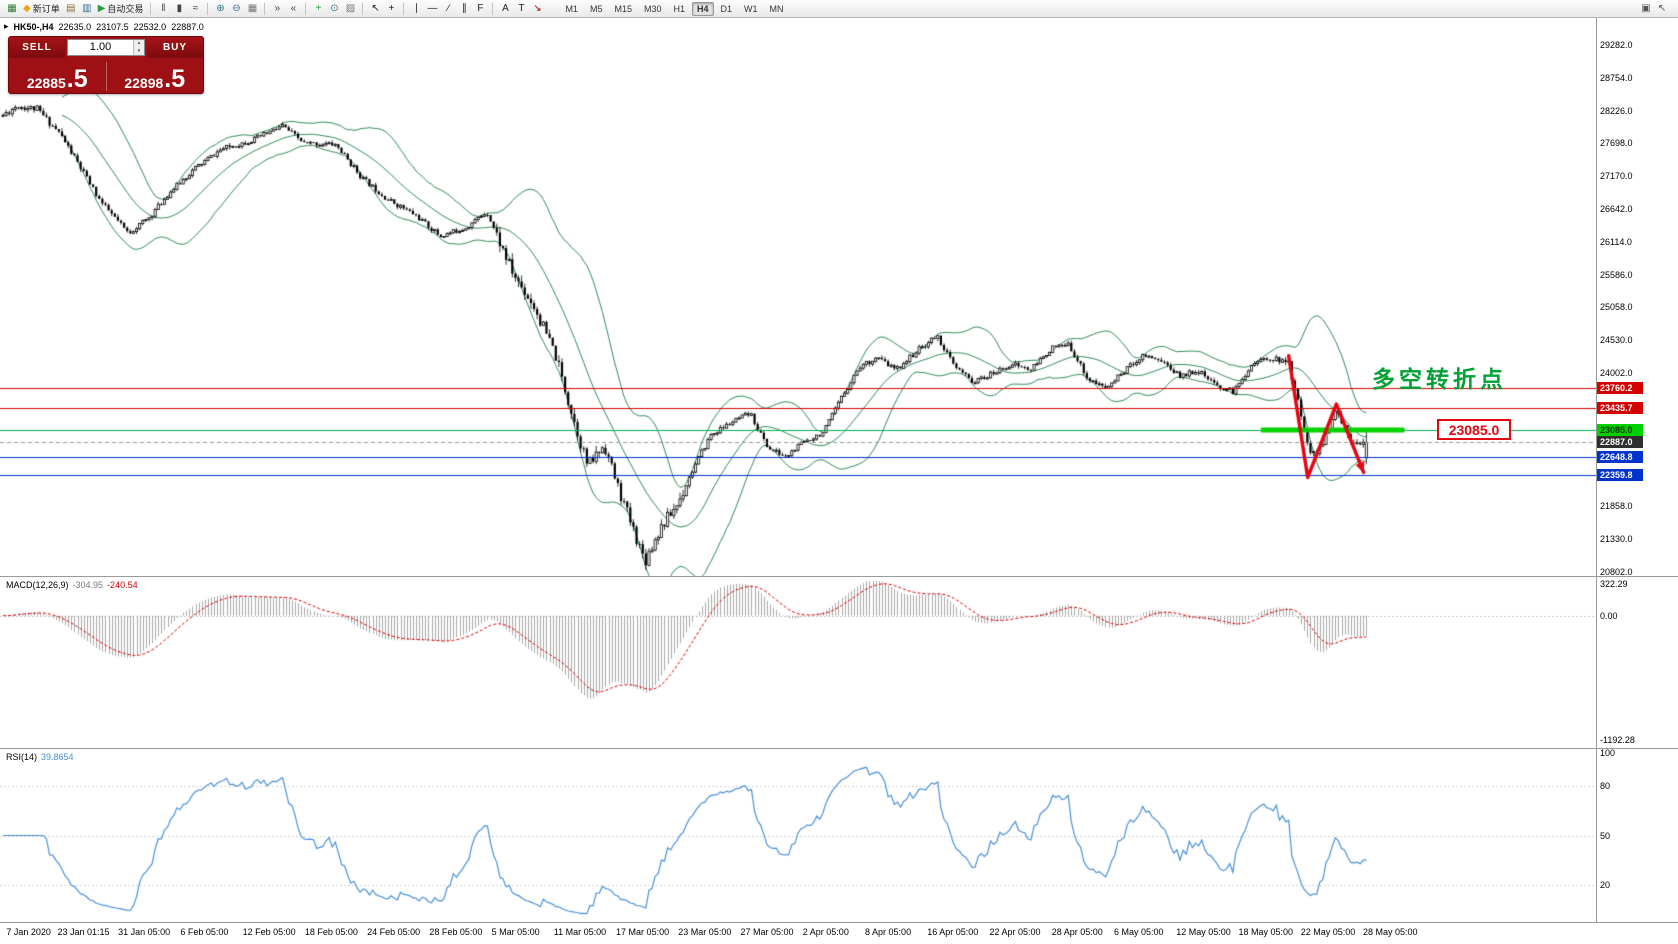 This screenshot has height=944, width=1678. I want to click on volume-field: 1.00 ▴ ▾, so click(106, 47).